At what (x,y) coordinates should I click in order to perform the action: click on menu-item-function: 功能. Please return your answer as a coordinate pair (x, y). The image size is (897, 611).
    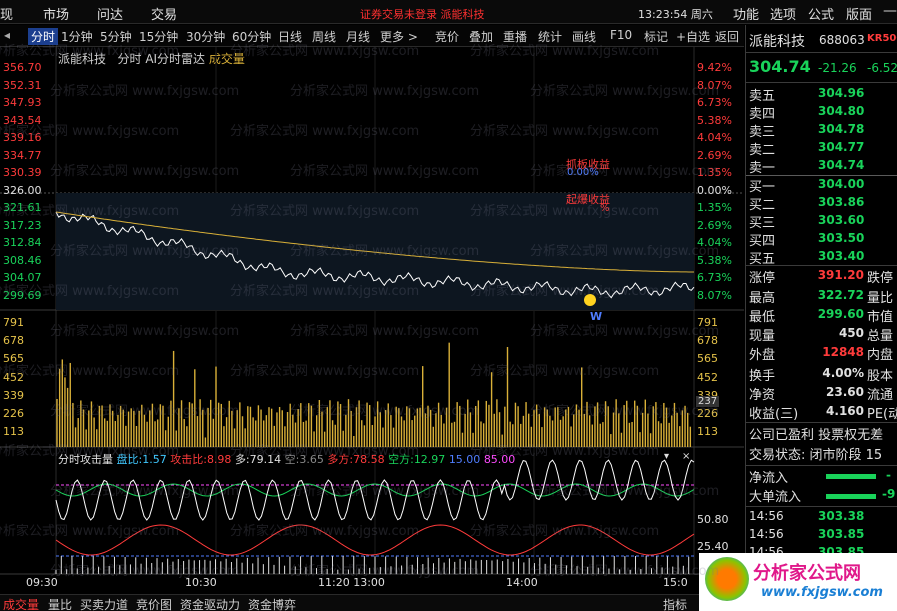
    Looking at the image, I should click on (746, 15).